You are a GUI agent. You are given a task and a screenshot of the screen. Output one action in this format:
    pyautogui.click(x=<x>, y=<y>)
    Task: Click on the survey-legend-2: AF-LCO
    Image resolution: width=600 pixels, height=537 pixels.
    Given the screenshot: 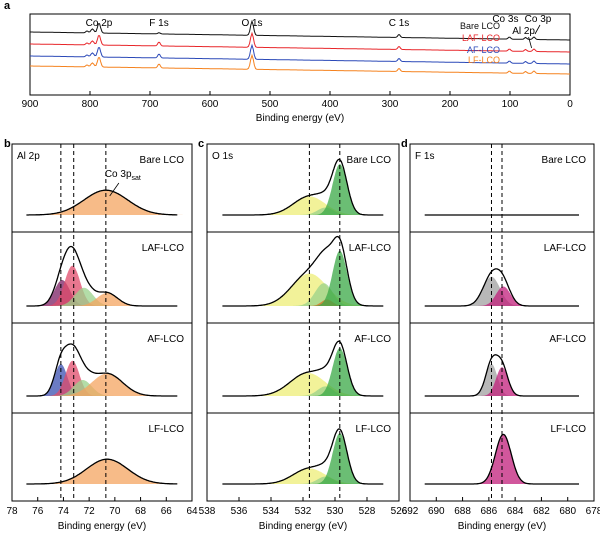 What is the action you would take?
    pyautogui.click(x=483, y=50)
    